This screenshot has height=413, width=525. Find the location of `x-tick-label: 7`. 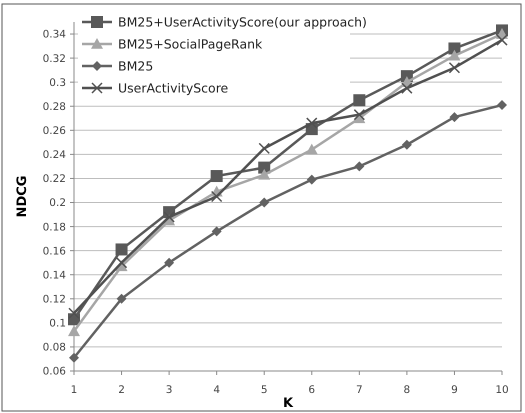

x-tick-label: 7 is located at coordinates (359, 390).